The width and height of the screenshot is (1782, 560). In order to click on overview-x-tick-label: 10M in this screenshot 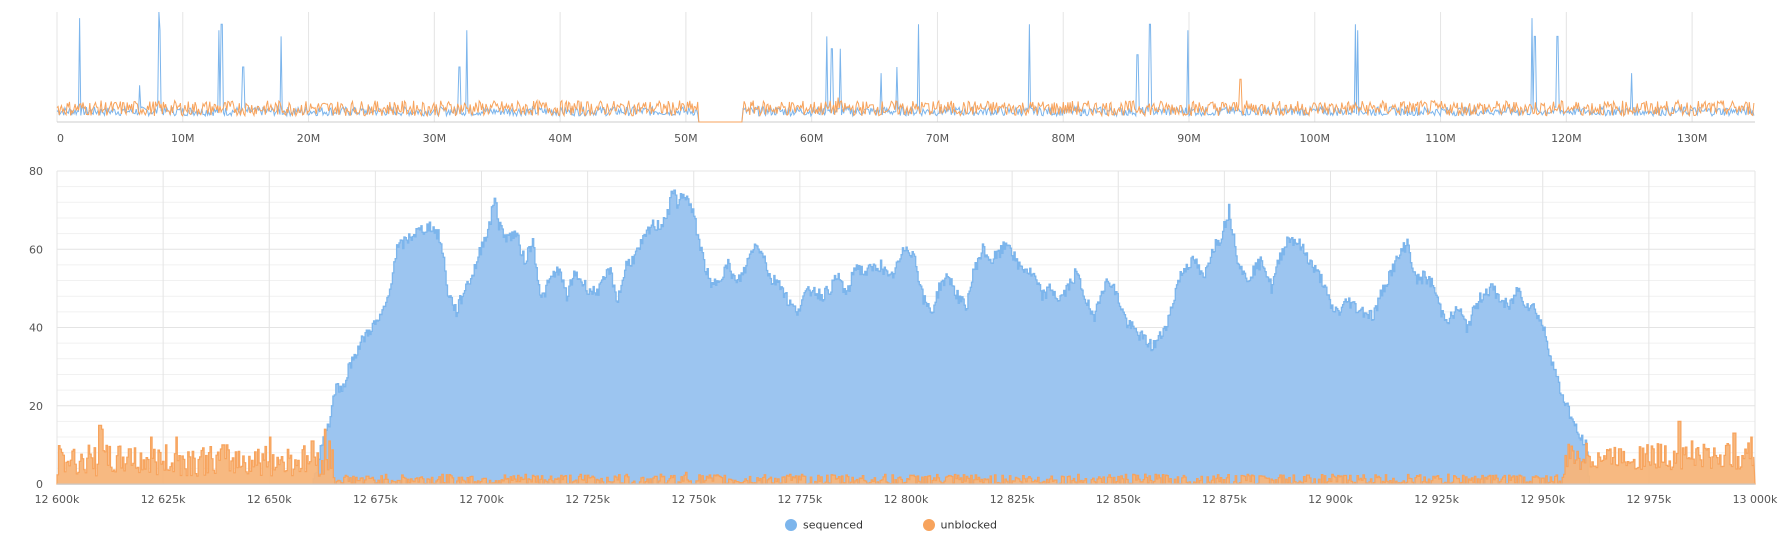, I will do `click(183, 138)`.